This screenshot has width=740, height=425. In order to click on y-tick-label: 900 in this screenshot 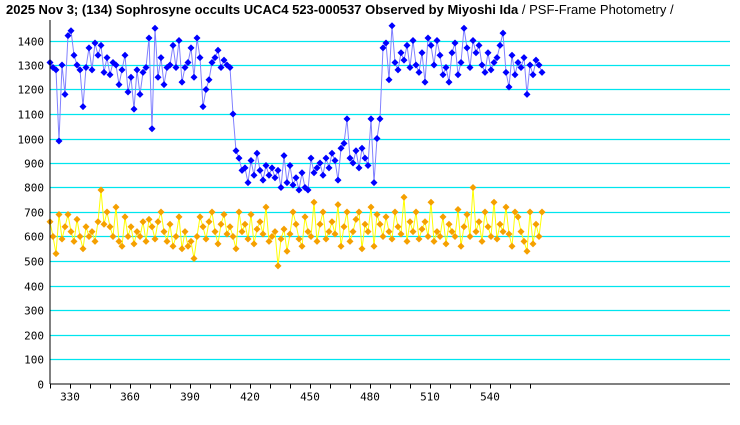, I will do `click(34, 164)`.